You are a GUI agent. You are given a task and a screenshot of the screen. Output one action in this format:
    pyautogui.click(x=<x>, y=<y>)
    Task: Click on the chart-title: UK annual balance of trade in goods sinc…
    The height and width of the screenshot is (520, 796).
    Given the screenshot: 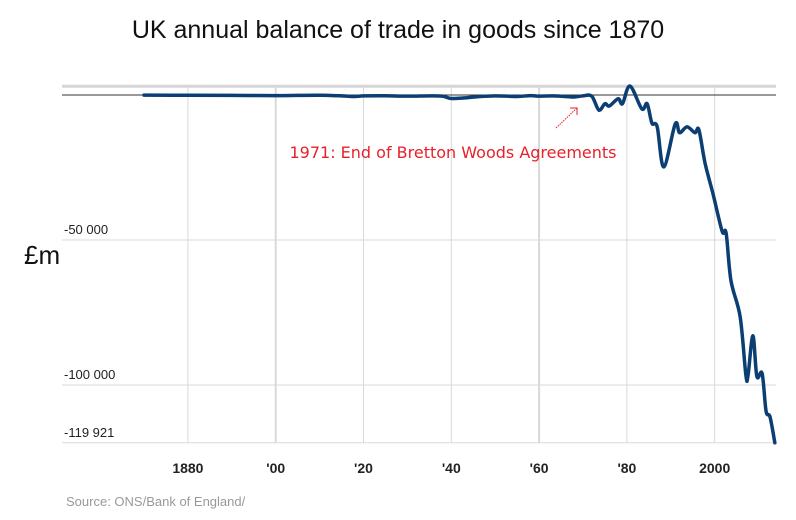 What is the action you would take?
    pyautogui.click(x=398, y=30)
    